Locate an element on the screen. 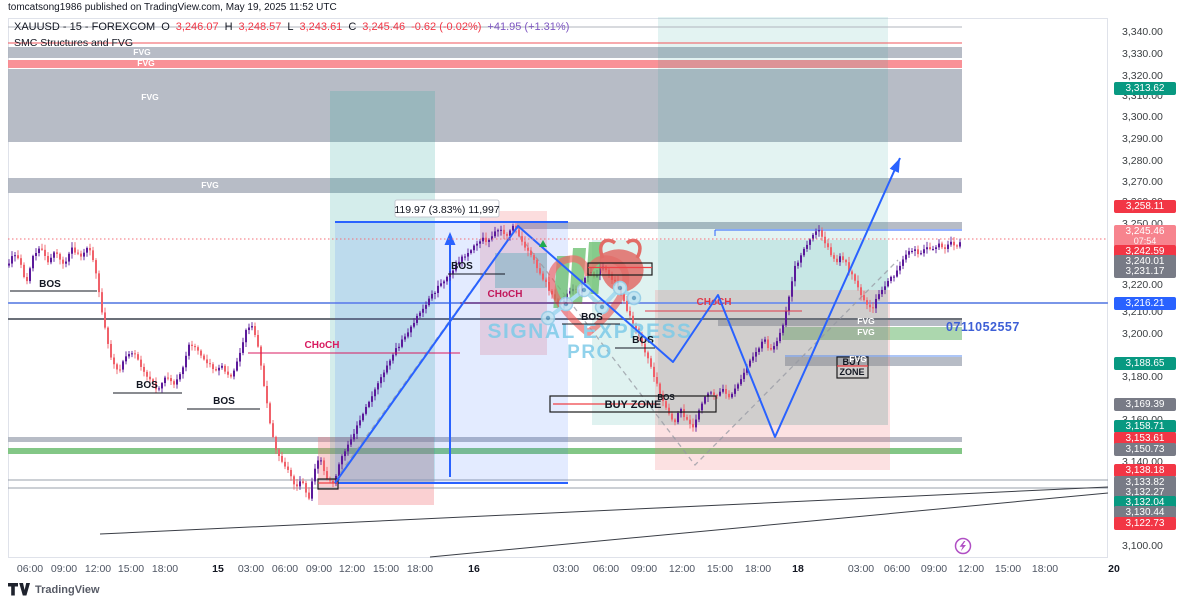 The width and height of the screenshot is (1180, 600). ohlc-value: H is located at coordinates (228, 27).